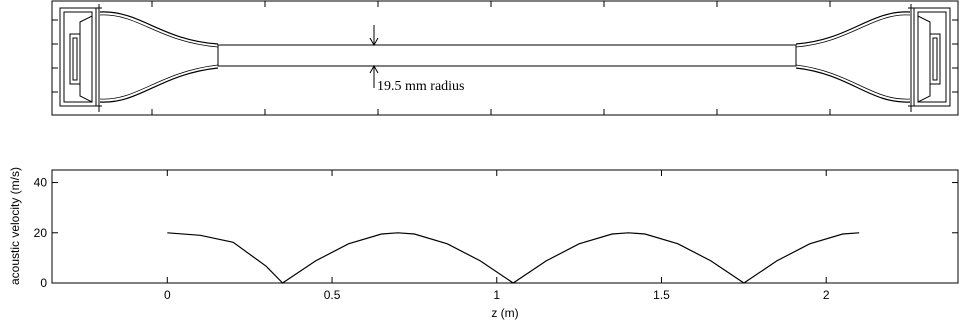  Describe the element at coordinates (826, 295) in the screenshot. I see `x-tick-label: 2` at that location.